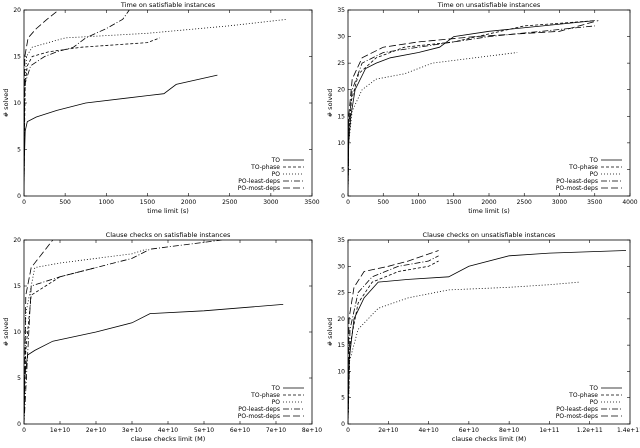  Describe the element at coordinates (489, 211) in the screenshot. I see `x-axis-label: time limit (s)` at that location.